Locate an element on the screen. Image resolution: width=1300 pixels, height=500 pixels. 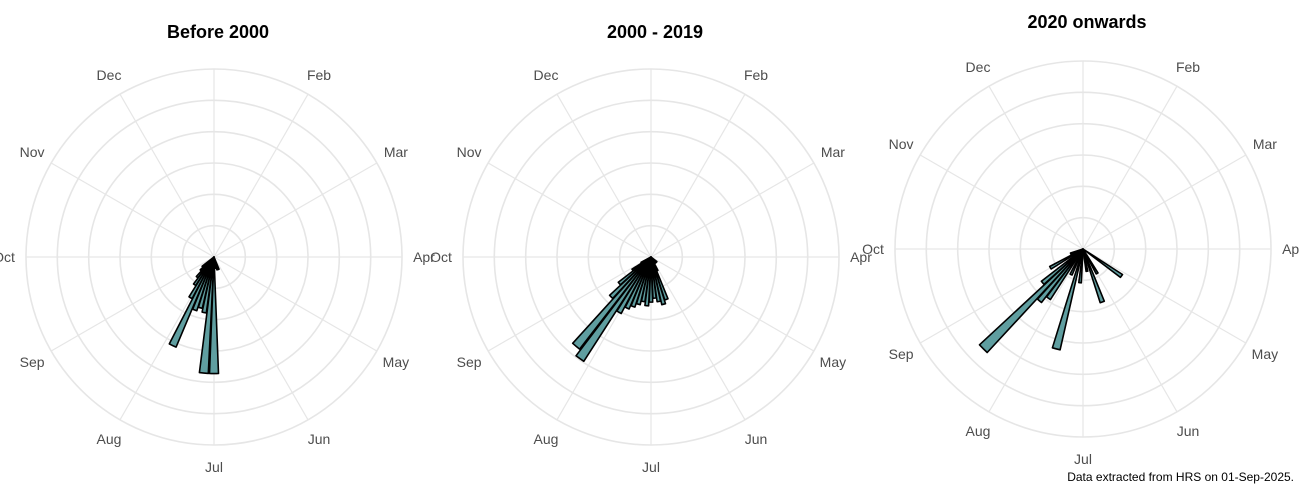
data-source-caption: Data extracted from HRS on 01-Sep-2025. is located at coordinates (1180, 477).